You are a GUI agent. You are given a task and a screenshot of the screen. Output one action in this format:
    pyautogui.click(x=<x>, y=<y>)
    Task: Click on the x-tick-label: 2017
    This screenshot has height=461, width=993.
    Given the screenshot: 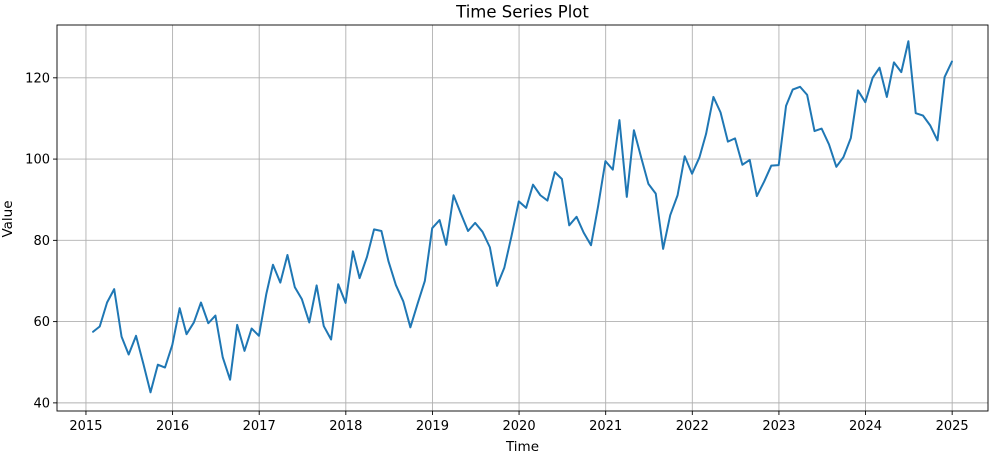 What is the action you would take?
    pyautogui.click(x=259, y=426)
    